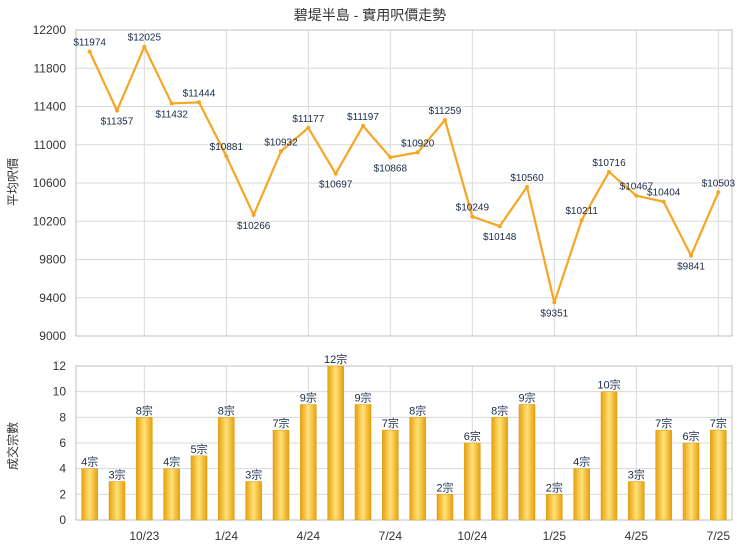  Describe the element at coordinates (719, 536) in the screenshot. I see `x-axis-tick-label: 7/25` at that location.